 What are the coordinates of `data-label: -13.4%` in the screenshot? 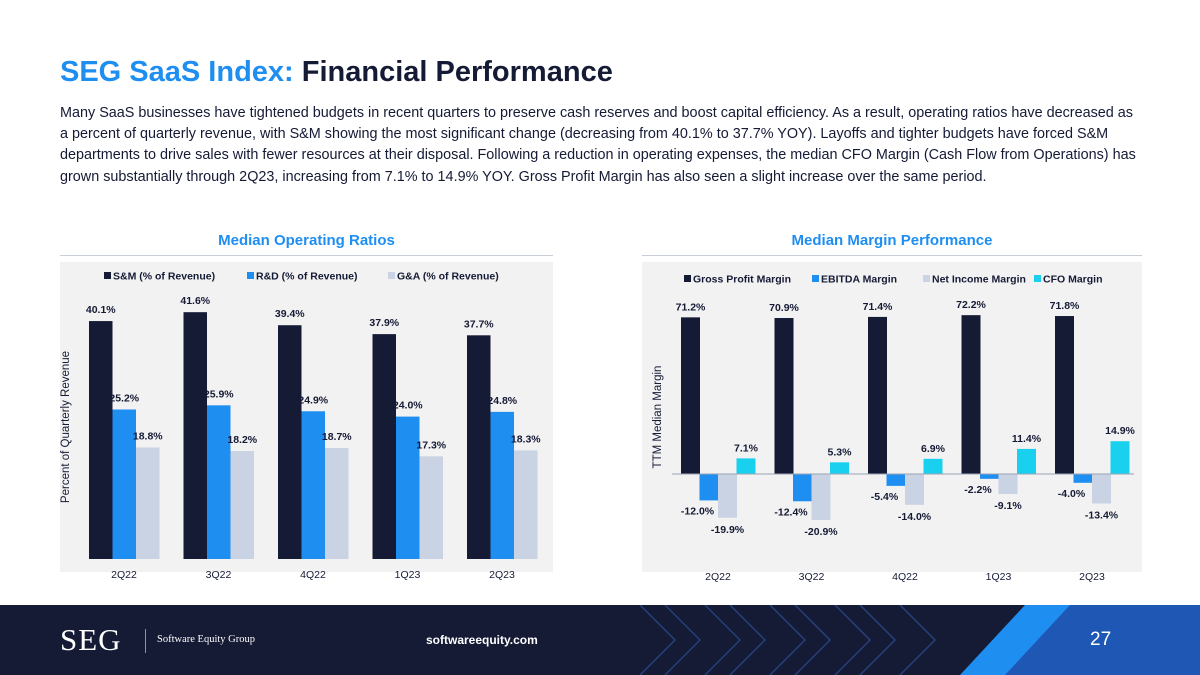 It's located at (1102, 515).